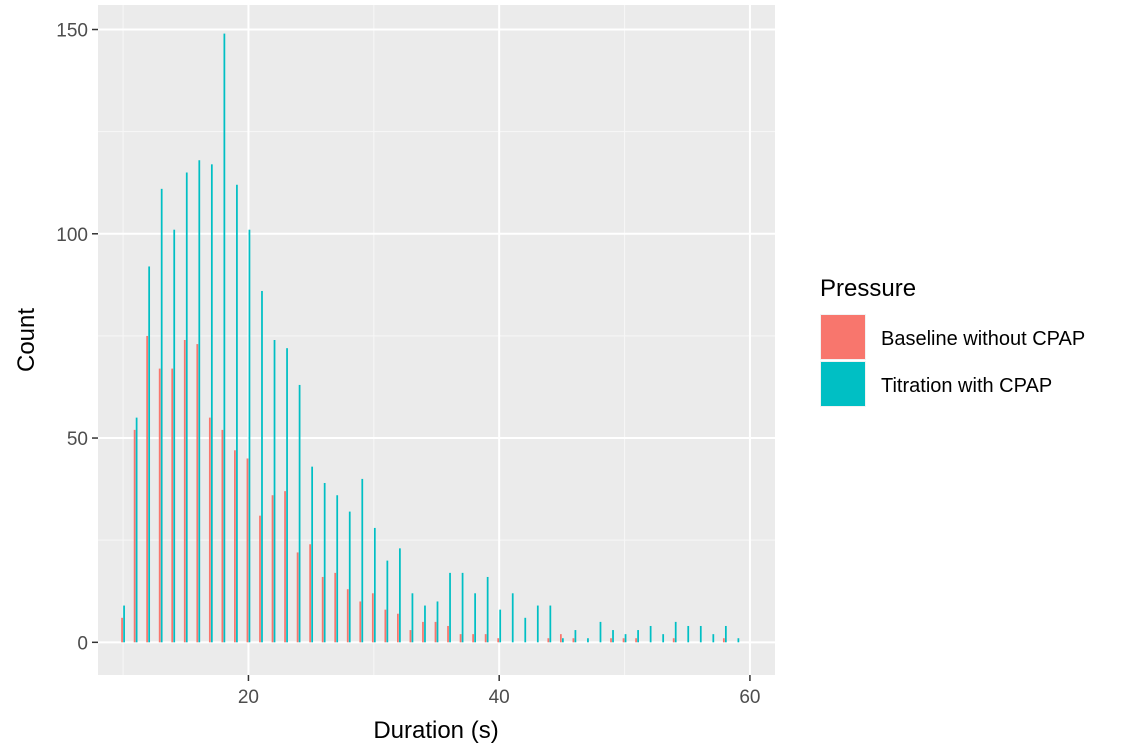 This screenshot has height=751, width=1125. I want to click on legend-swatch-baseline, so click(843, 337).